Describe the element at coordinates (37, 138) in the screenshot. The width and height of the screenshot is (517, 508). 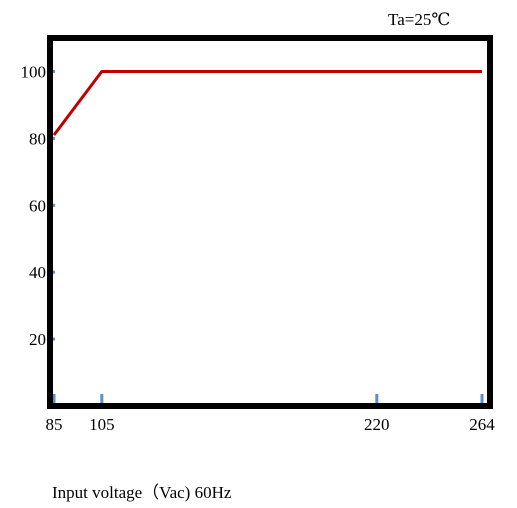
I see `y-tick-label: 80` at that location.